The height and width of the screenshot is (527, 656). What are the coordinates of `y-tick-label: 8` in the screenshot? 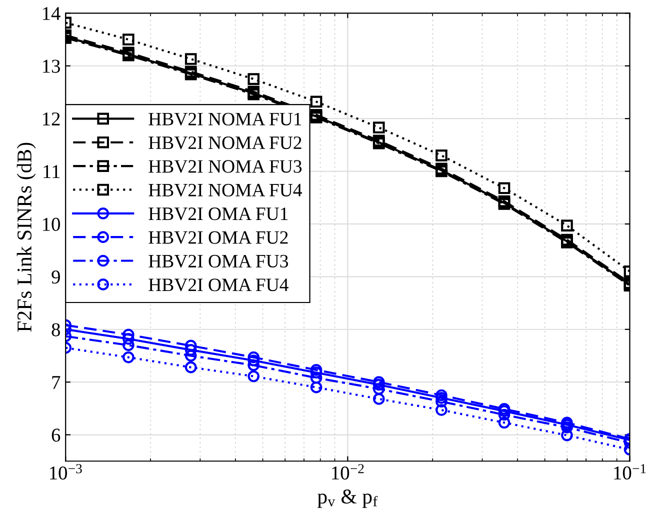 It's located at (56, 329).